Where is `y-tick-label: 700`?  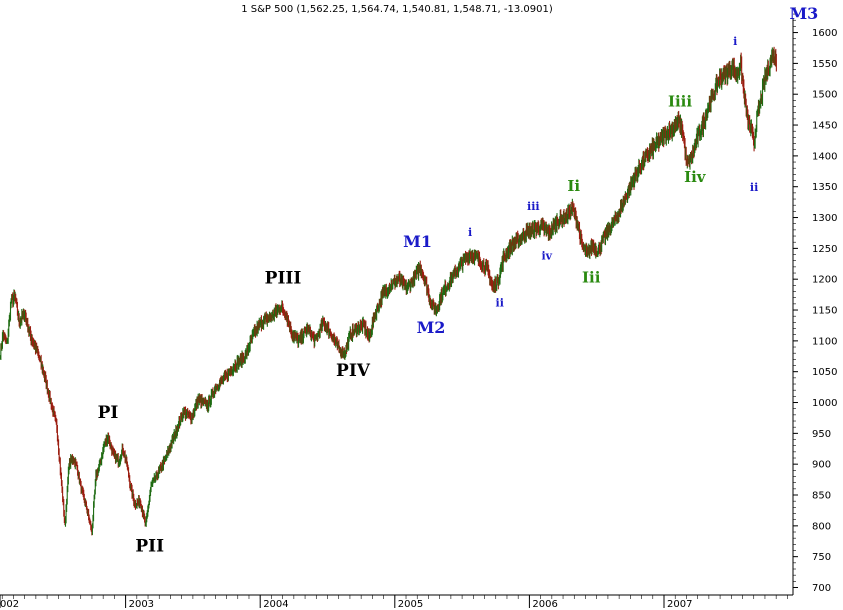 y-tick-label: 700 is located at coordinates (821, 588).